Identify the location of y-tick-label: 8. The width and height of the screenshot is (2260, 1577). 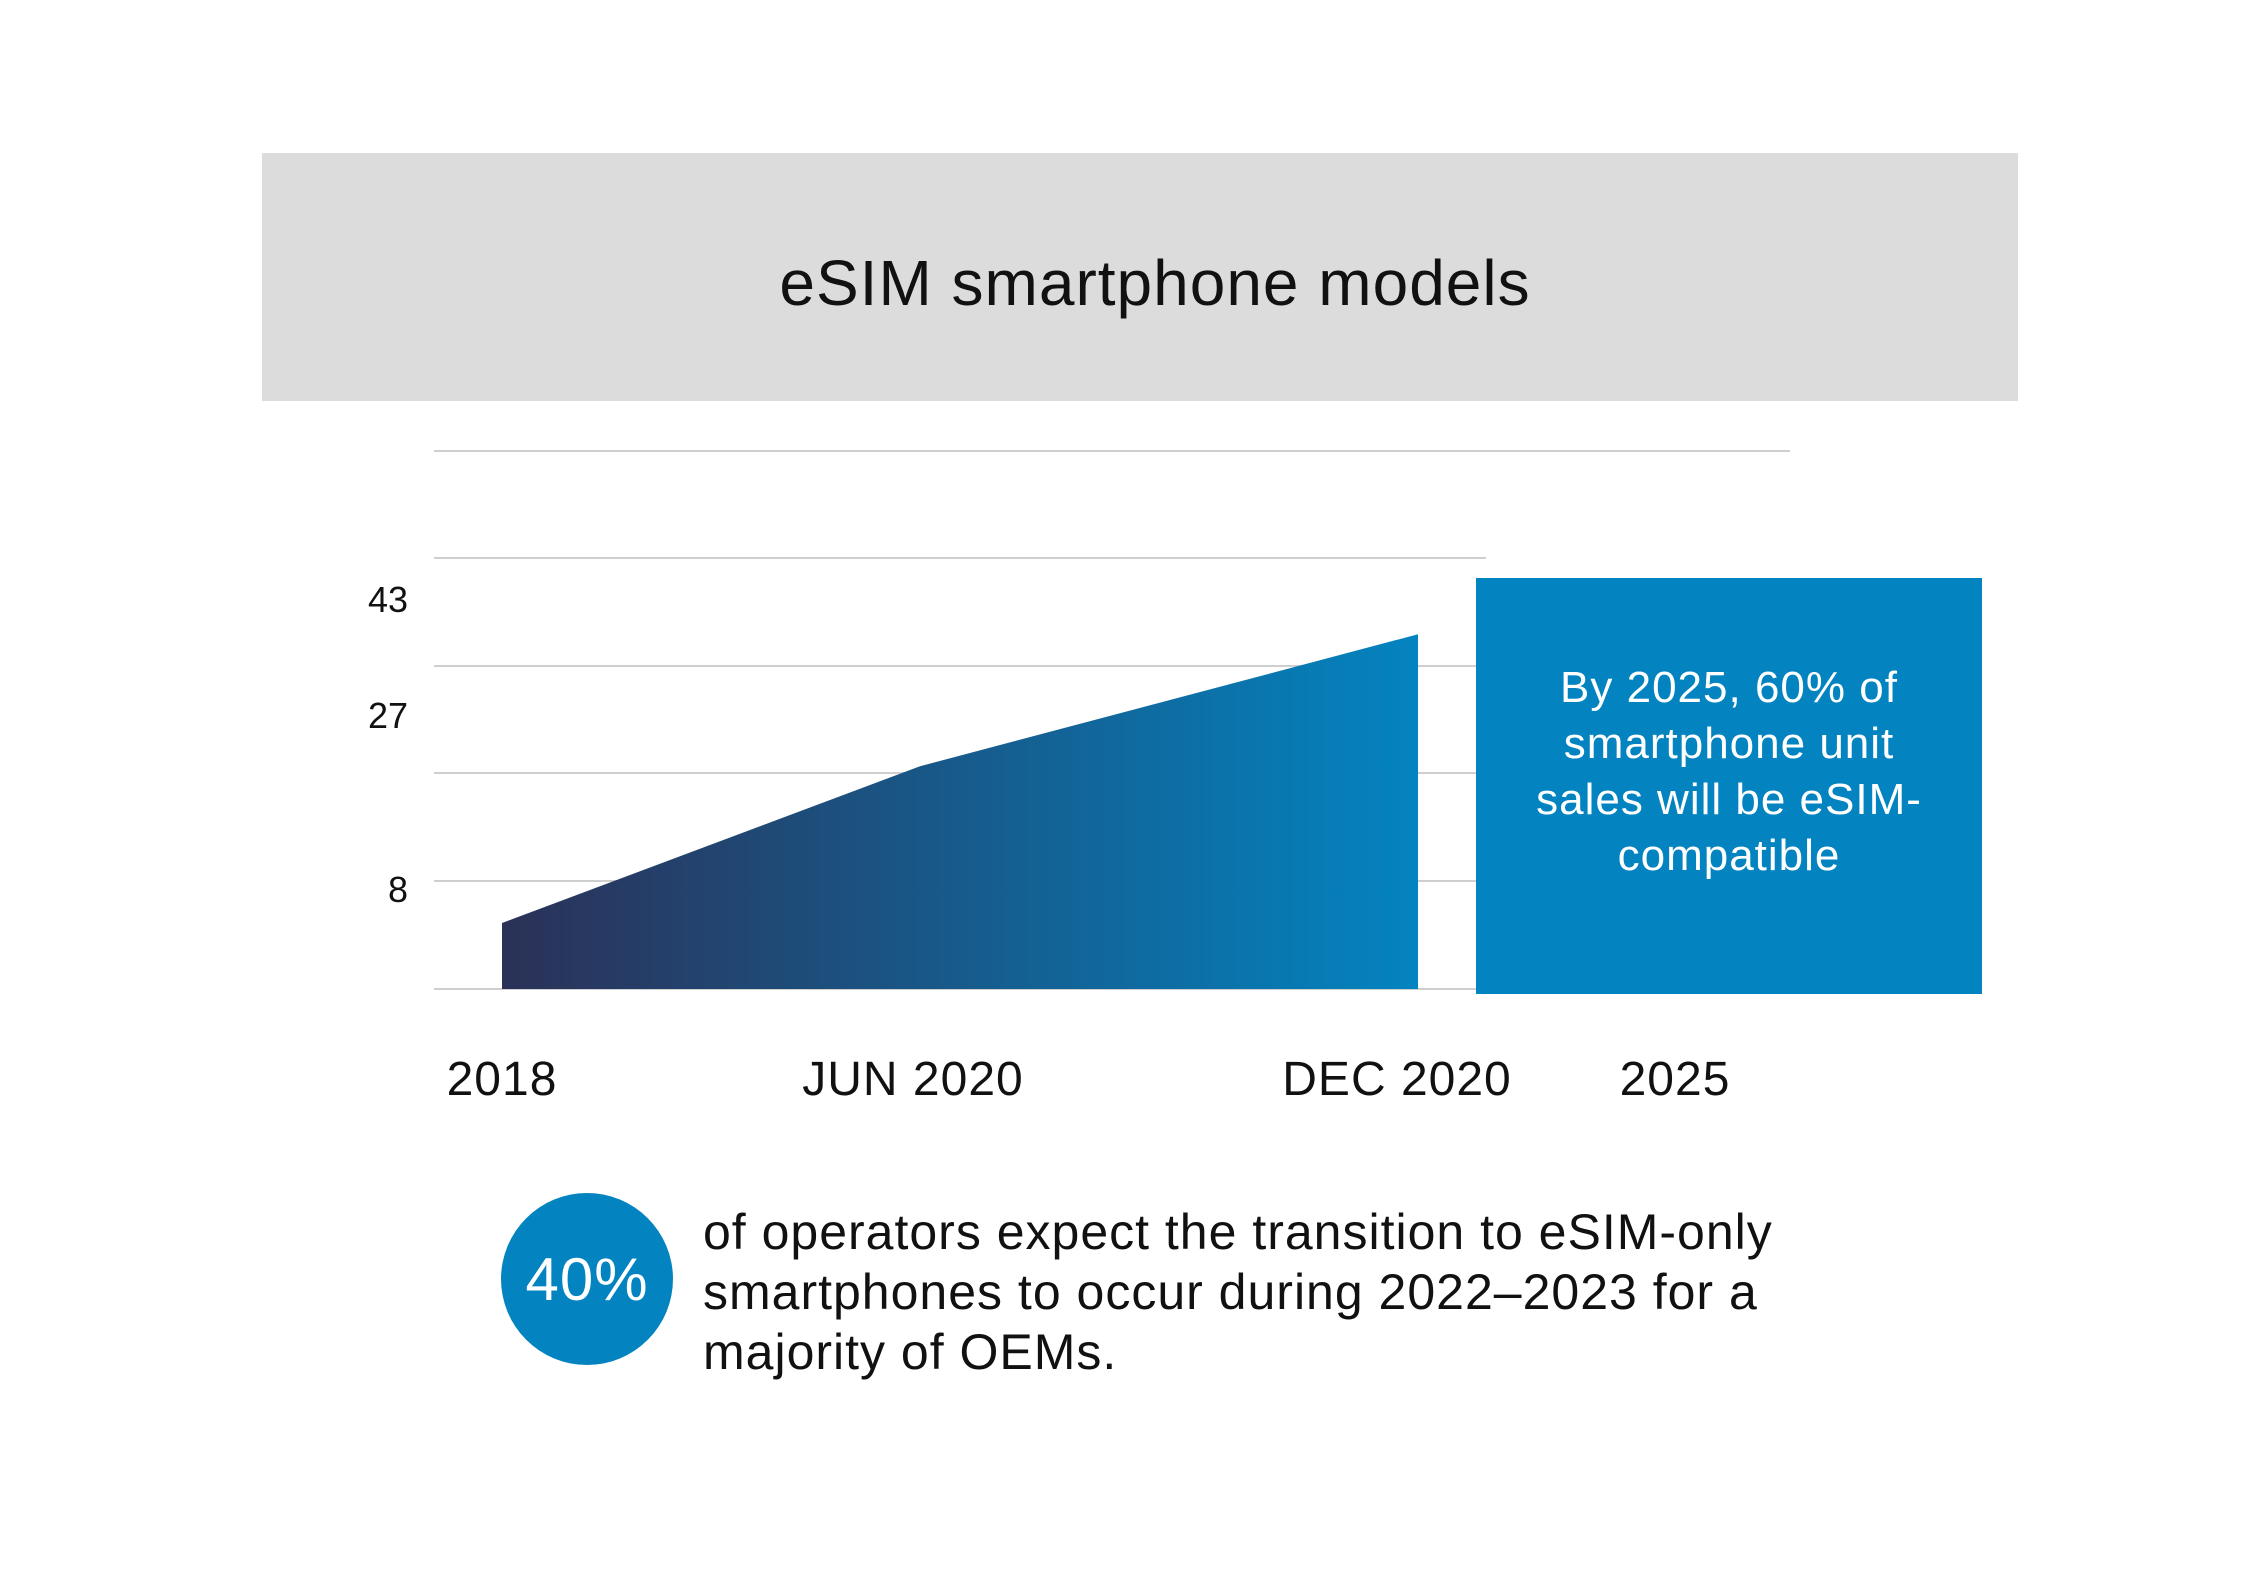
(398, 889).